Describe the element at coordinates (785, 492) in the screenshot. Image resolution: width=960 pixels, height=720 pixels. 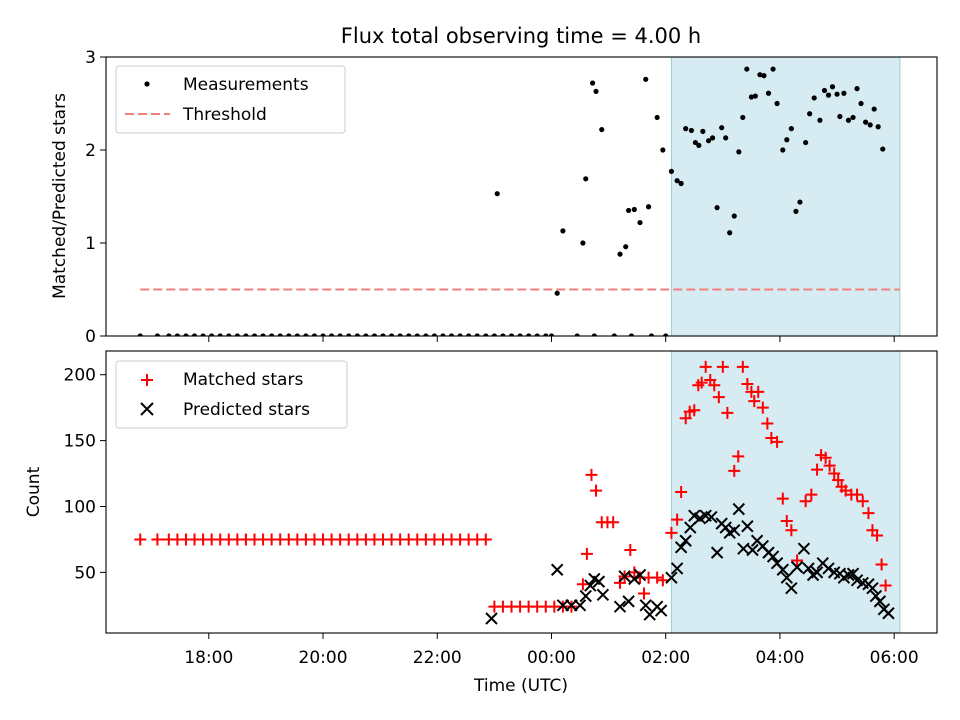
I see `observing-window-shade-bottom` at that location.